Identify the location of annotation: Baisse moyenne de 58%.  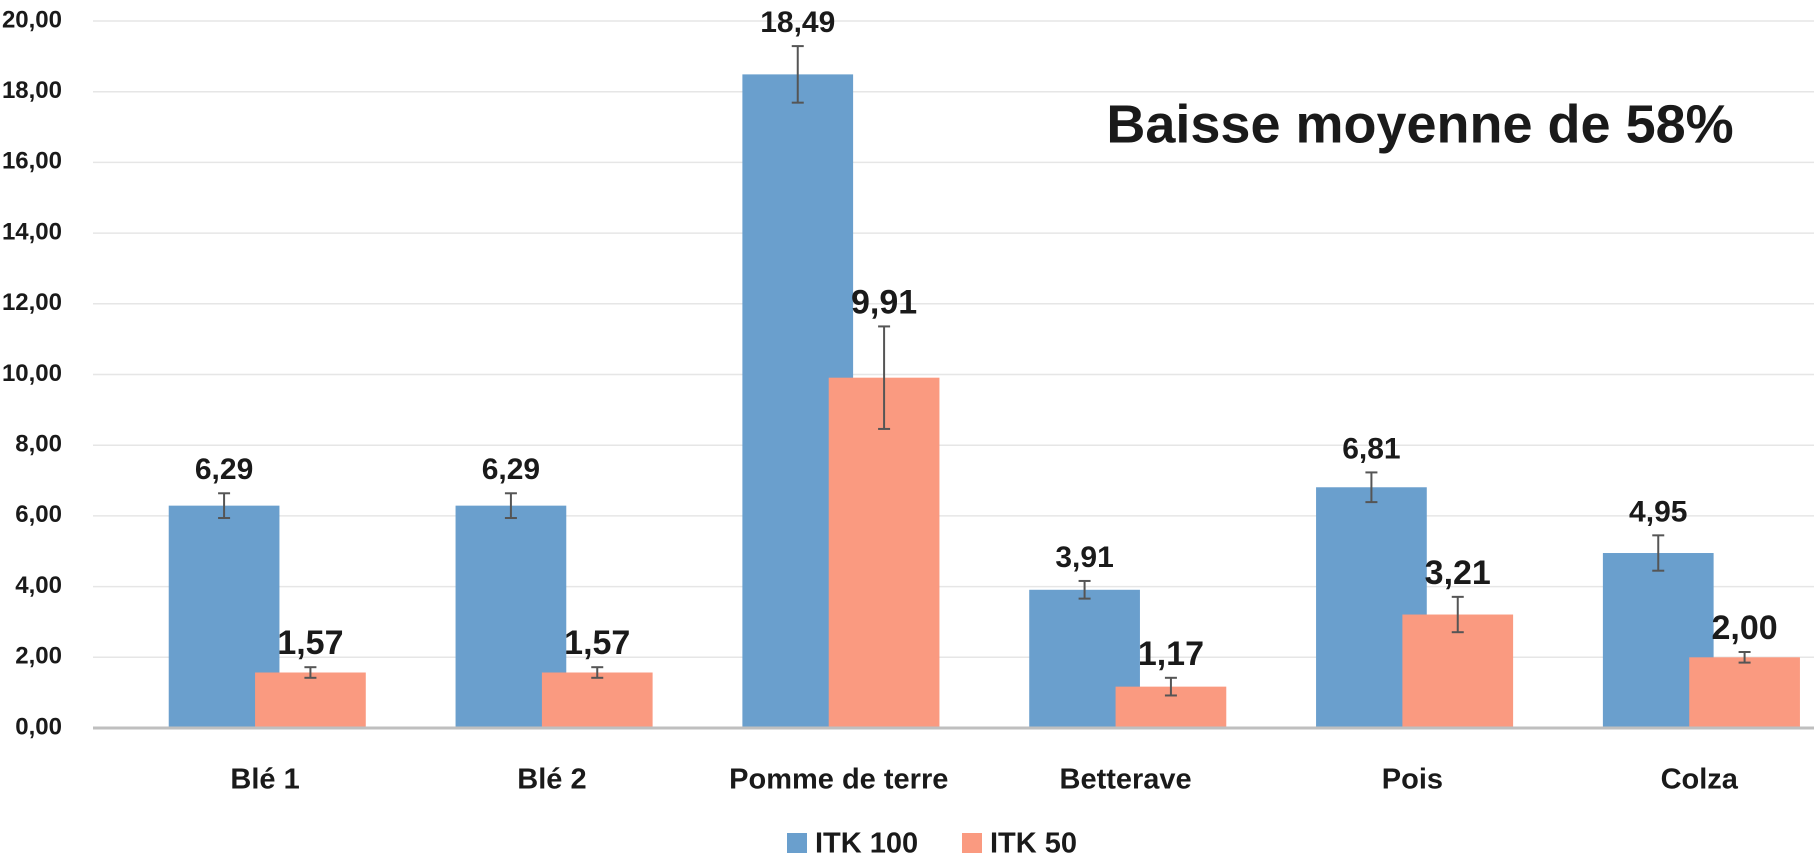
(1419, 124).